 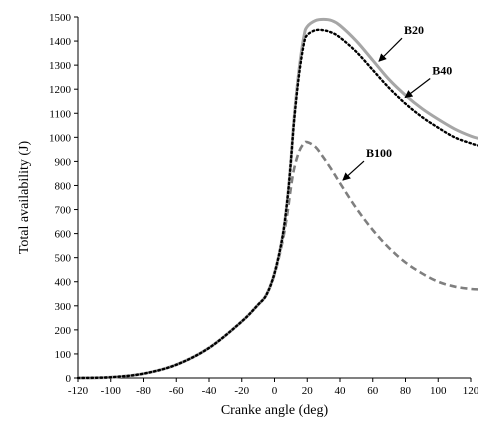 What do you see at coordinates (24, 198) in the screenshot?
I see `y-axis-title: Total availability (J)` at bounding box center [24, 198].